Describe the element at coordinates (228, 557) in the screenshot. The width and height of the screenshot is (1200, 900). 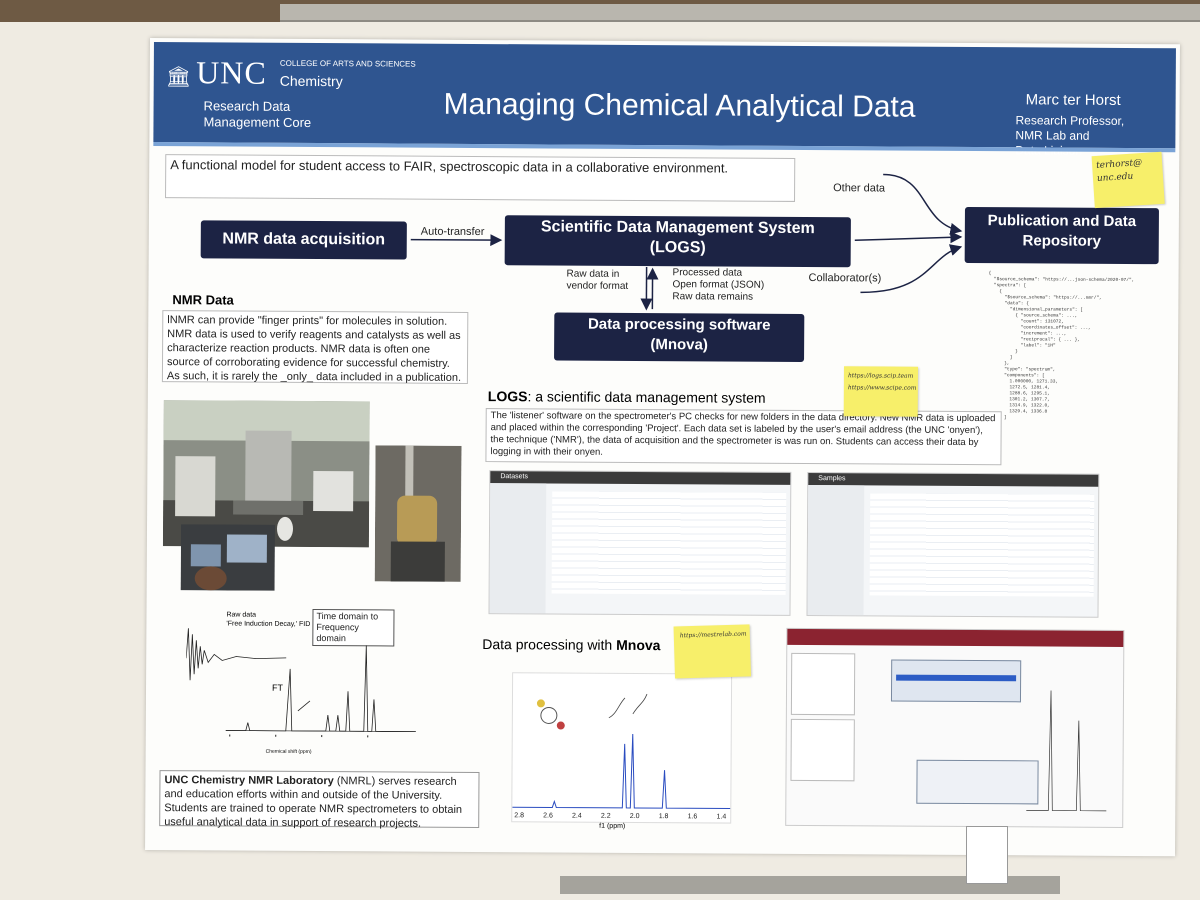
I see `computer-workstation-photo` at that location.